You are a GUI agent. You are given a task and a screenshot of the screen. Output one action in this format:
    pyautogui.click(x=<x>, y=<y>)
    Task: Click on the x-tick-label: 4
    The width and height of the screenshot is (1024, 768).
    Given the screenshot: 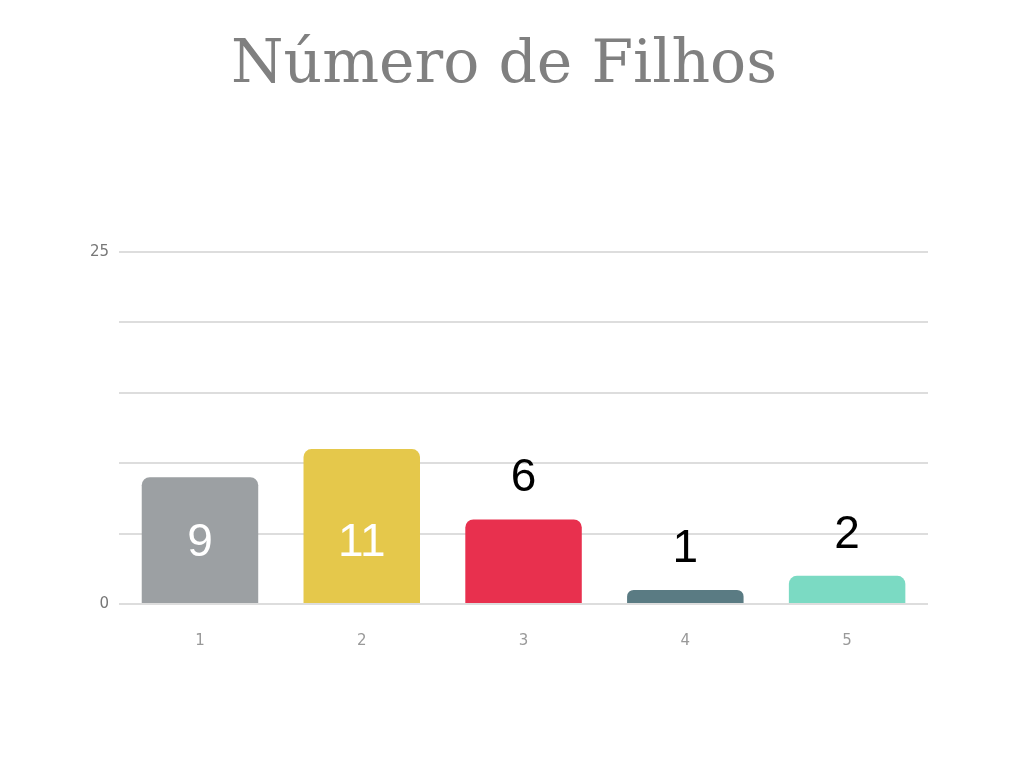 What is the action you would take?
    pyautogui.click(x=685, y=639)
    